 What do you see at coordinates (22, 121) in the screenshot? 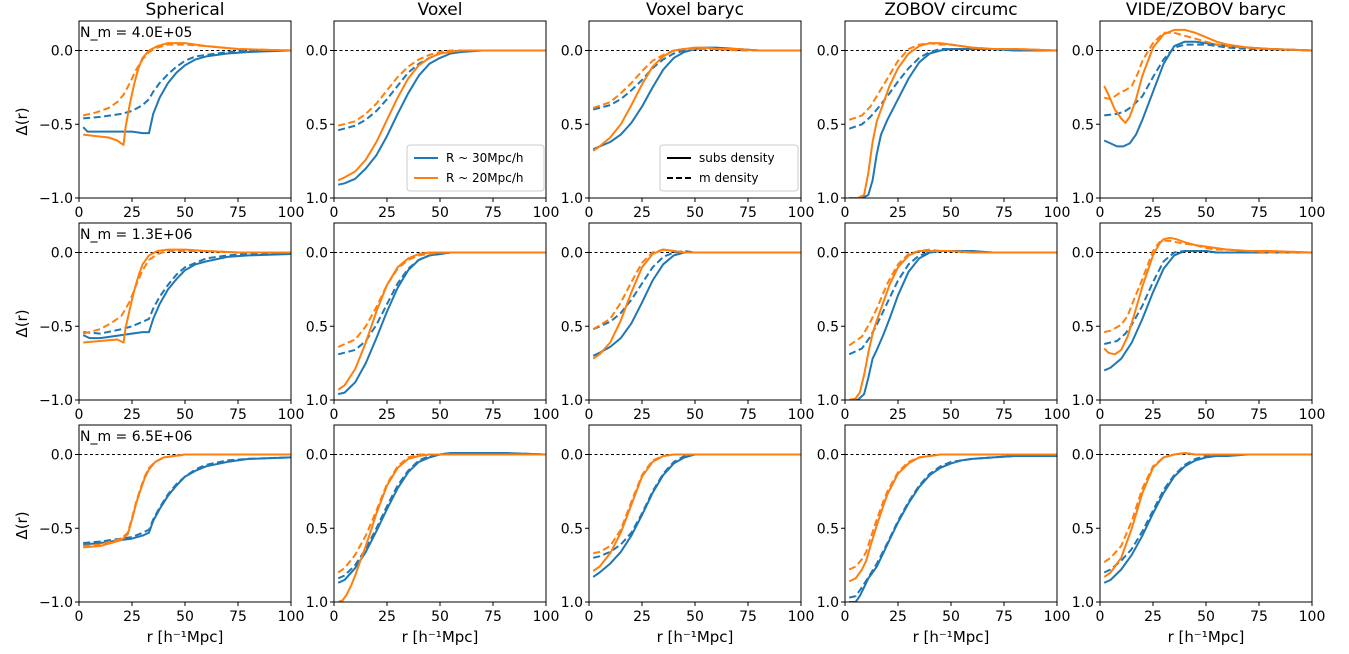
I see `y-axis-label: Δ(r)` at bounding box center [22, 121].